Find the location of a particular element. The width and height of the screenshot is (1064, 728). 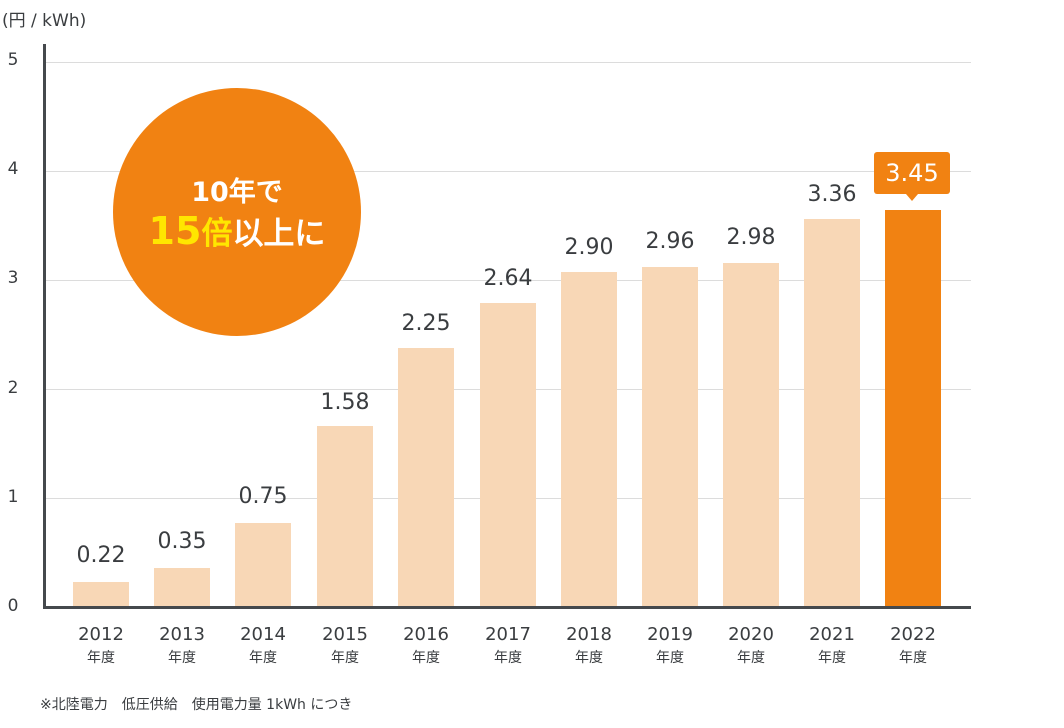

x-label-year: 2021 is located at coordinates (832, 634).